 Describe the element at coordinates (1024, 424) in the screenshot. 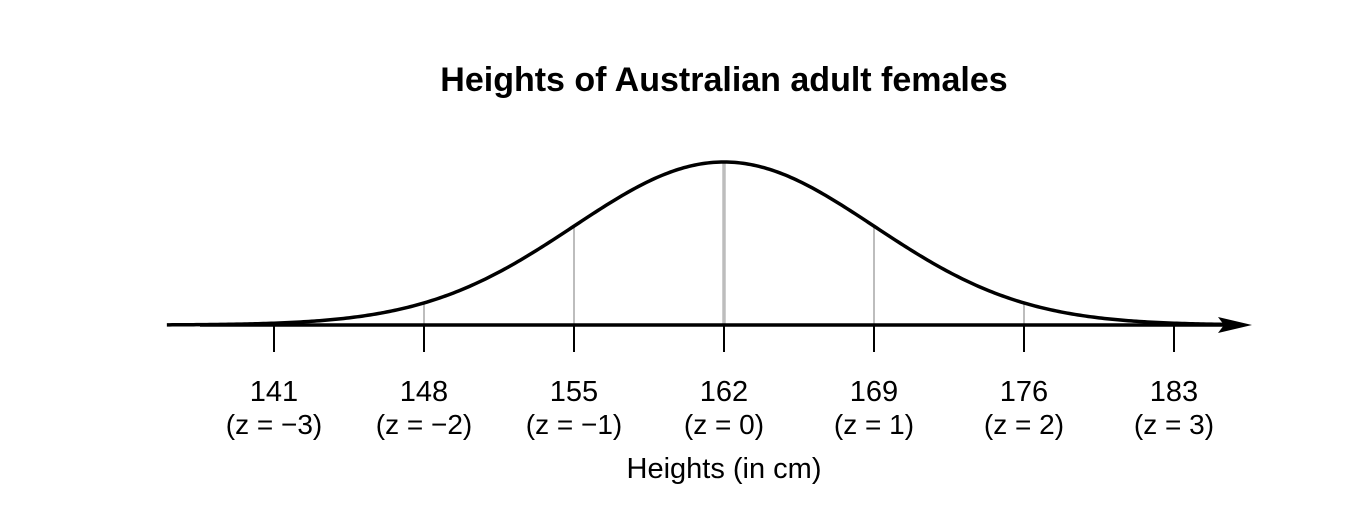

I see `z-score-label: (z = 2)` at that location.